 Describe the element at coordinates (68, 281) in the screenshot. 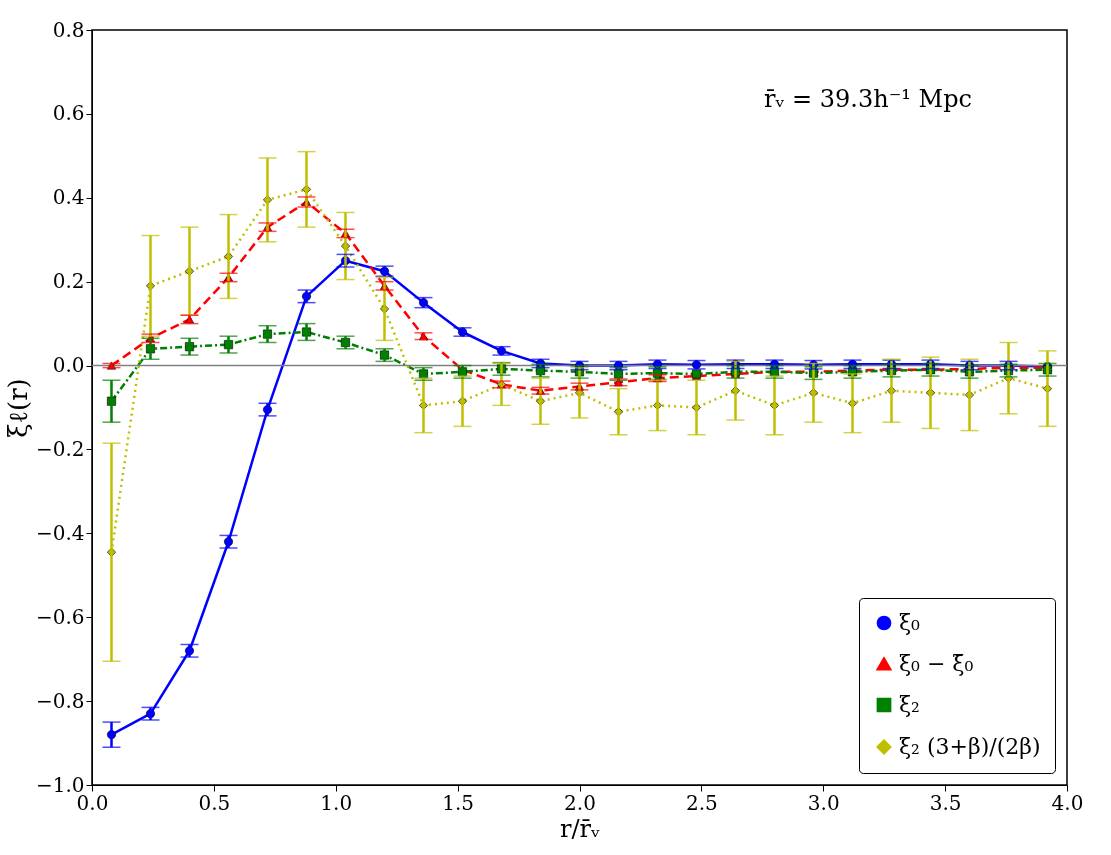

I see `y-tick-label: 0.2` at that location.